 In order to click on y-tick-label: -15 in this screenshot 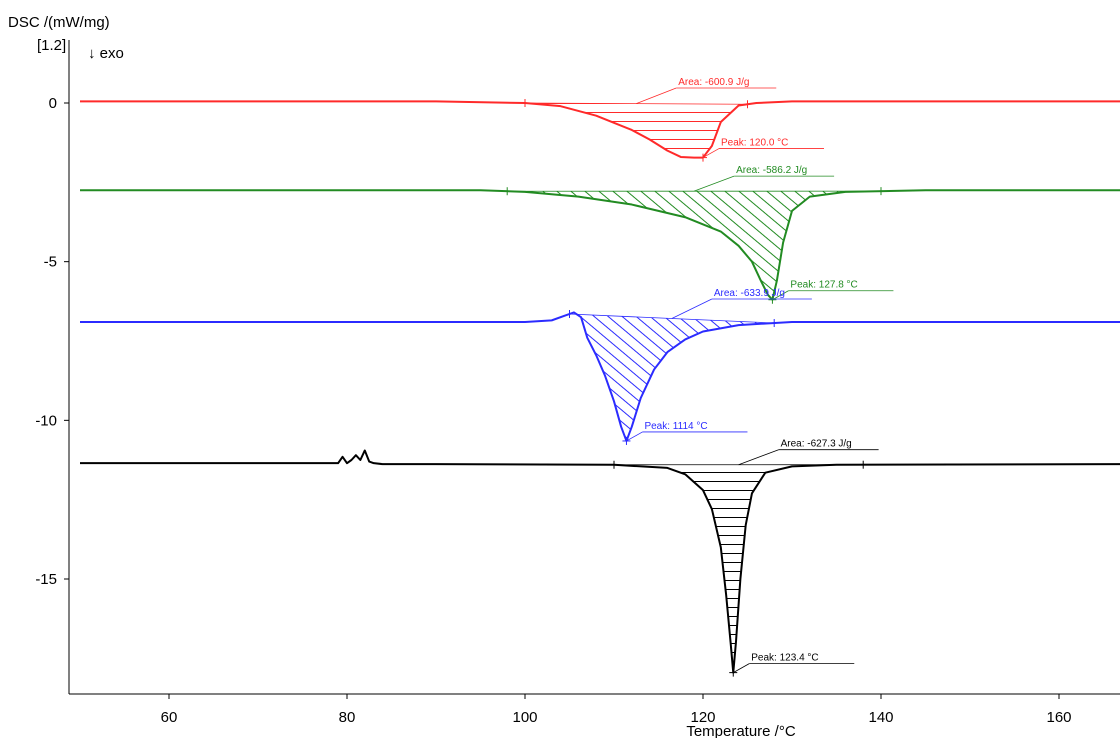, I will do `click(46, 579)`.